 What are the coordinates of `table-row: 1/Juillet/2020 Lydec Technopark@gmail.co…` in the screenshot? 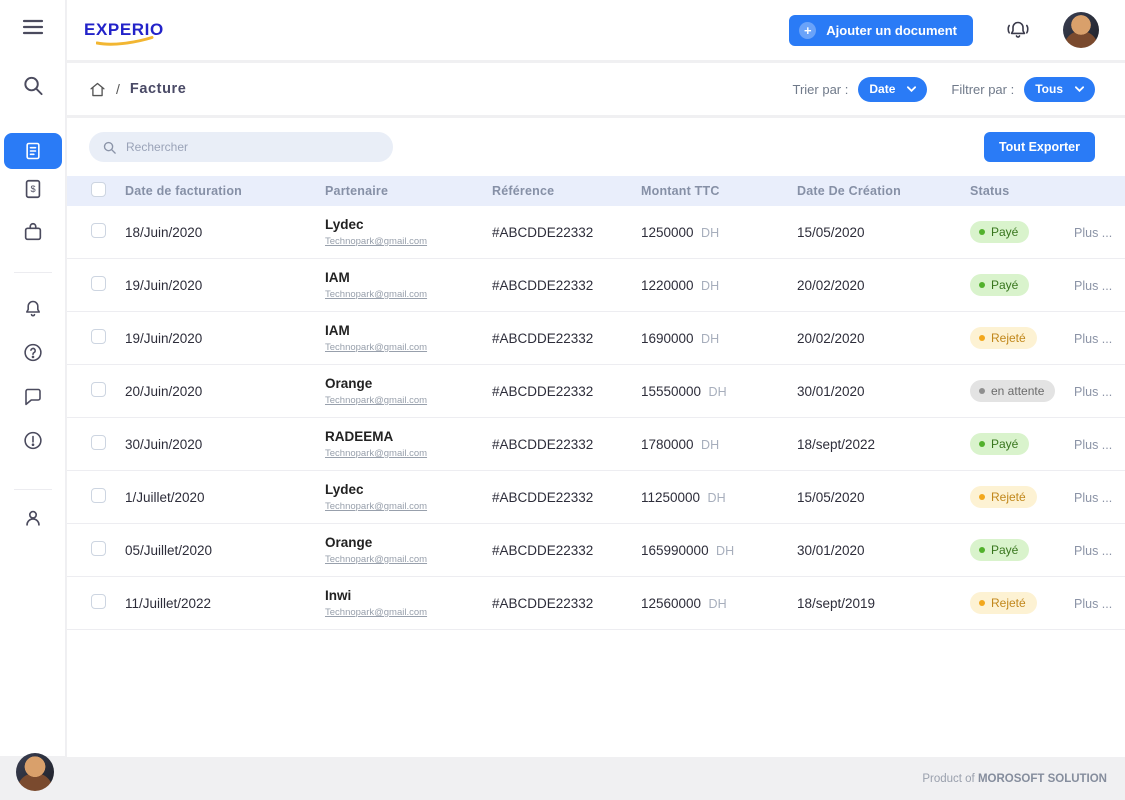 It's located at (596, 497).